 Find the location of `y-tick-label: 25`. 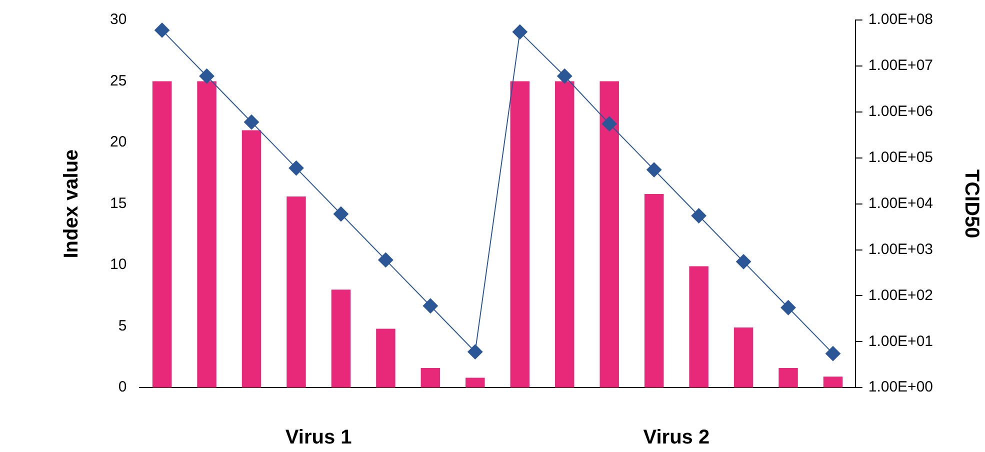

y-tick-label: 25 is located at coordinates (118, 81).